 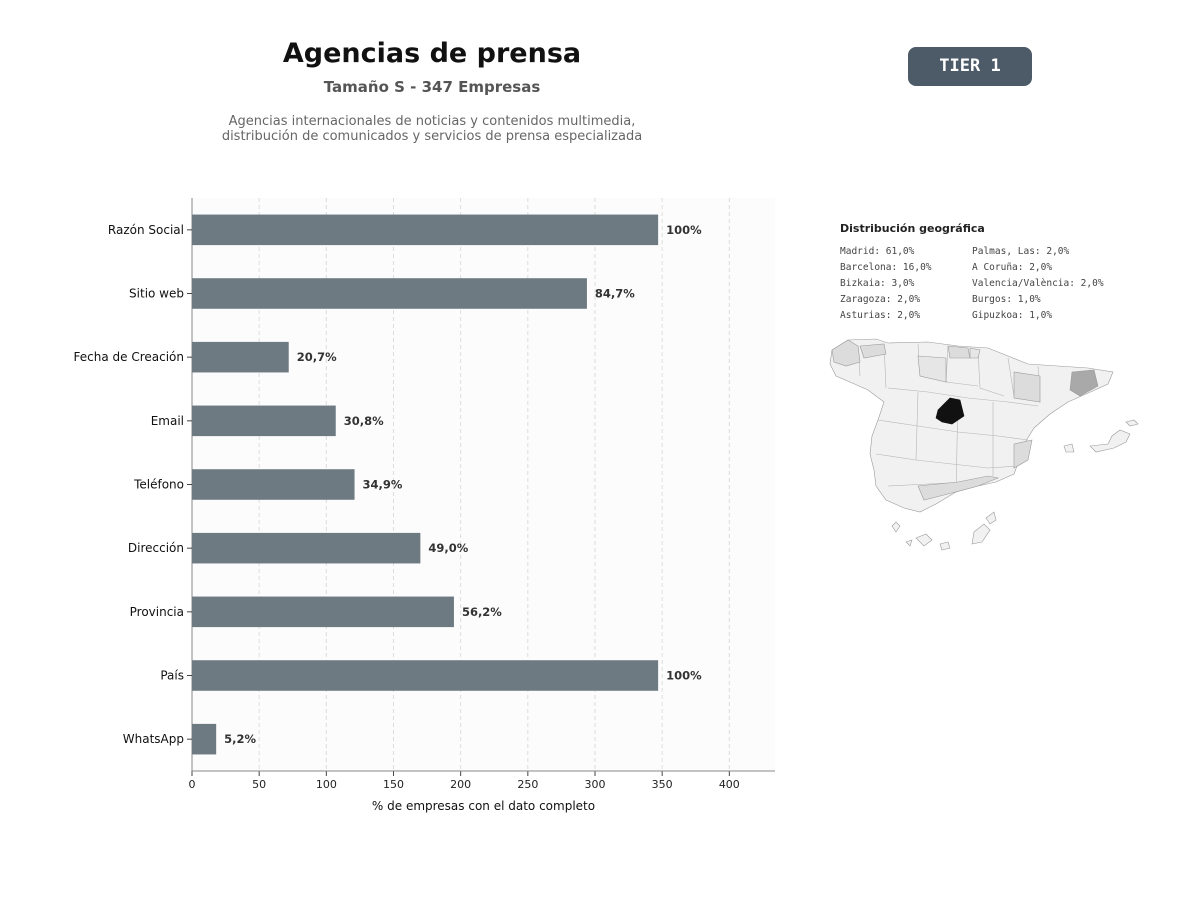 What do you see at coordinates (460, 784) in the screenshot?
I see `x-tick-label: 200` at bounding box center [460, 784].